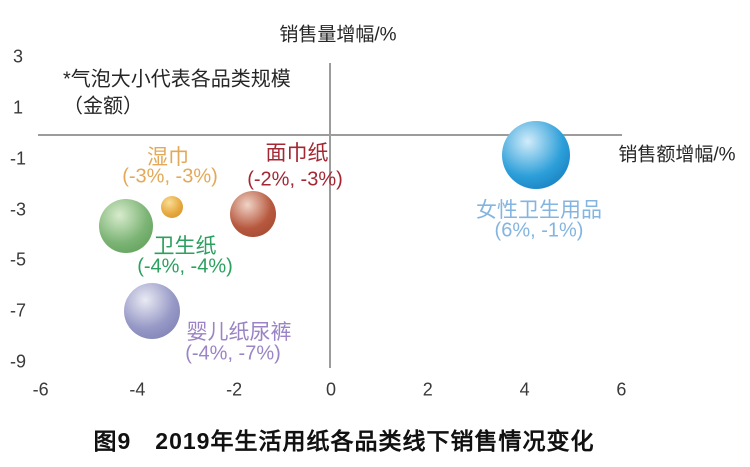 This screenshot has height=467, width=750. I want to click on x-tick-label: 0, so click(331, 389).